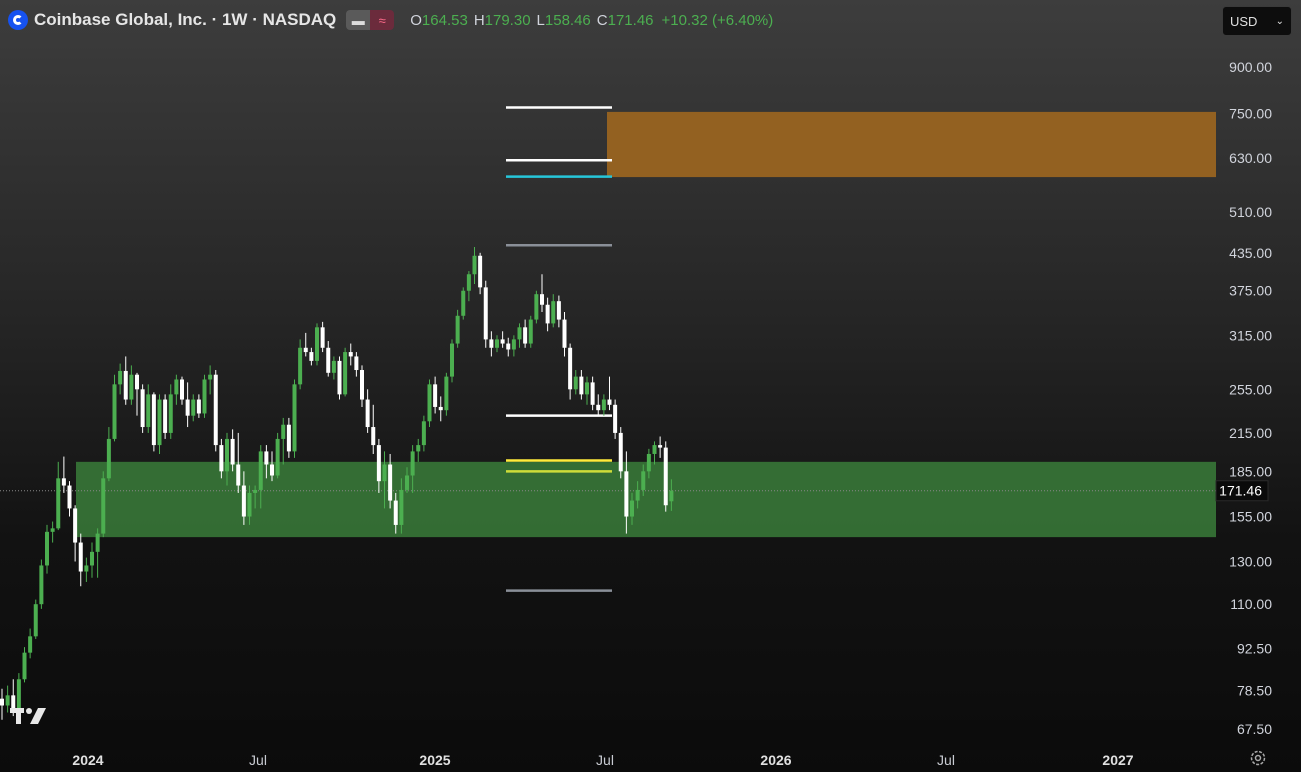 This screenshot has width=1301, height=772. Describe the element at coordinates (946, 760) in the screenshot. I see `x-tick-label: Jul` at that location.